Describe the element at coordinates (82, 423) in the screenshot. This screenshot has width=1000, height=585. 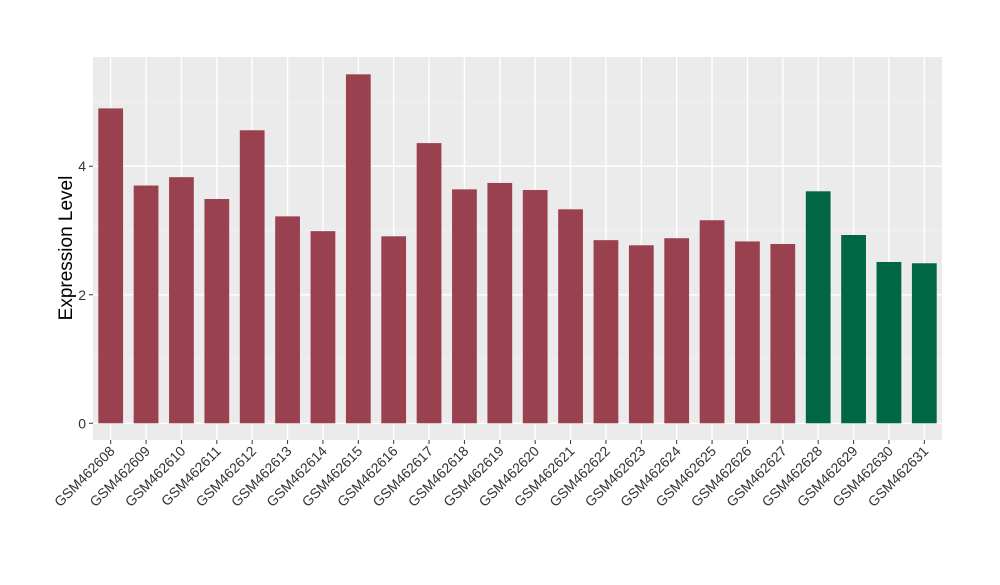
I see `y-tick-label: 0` at that location.